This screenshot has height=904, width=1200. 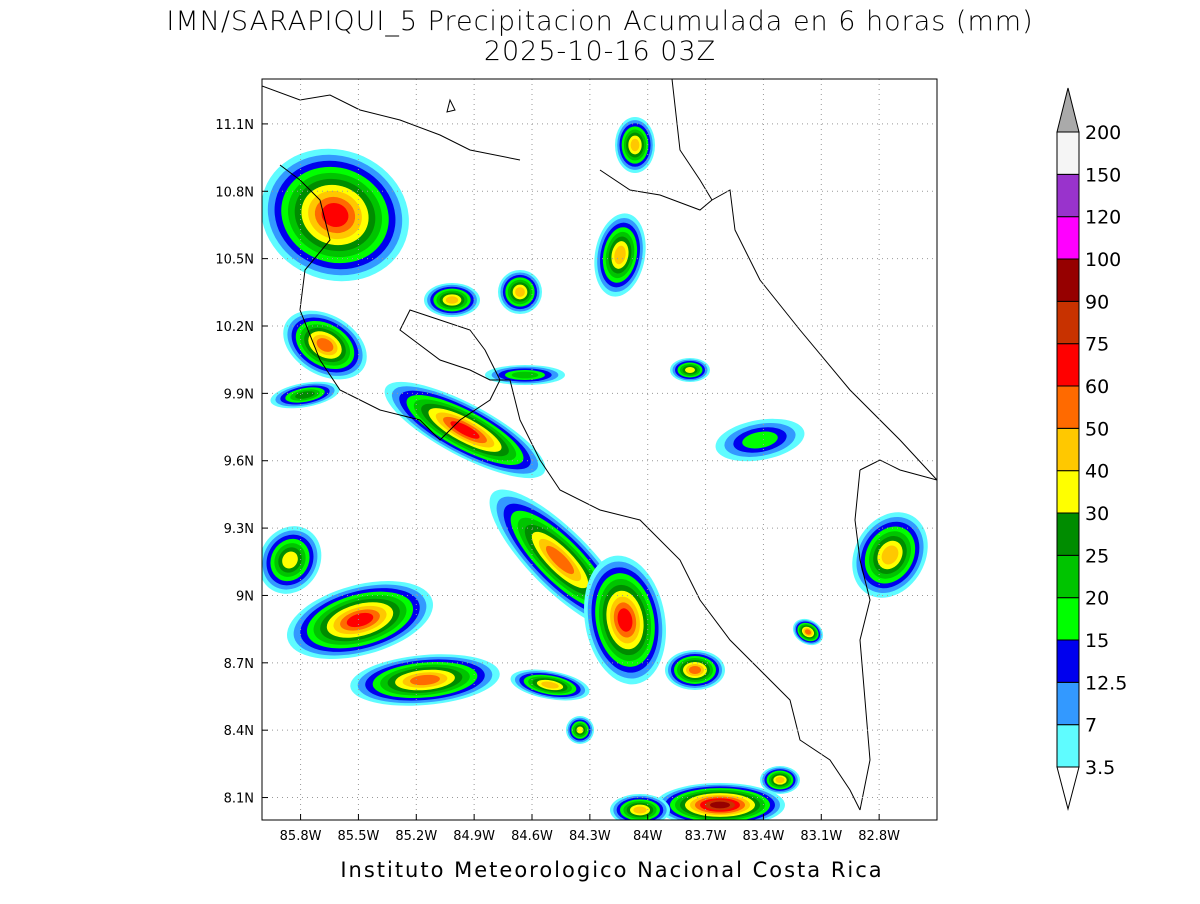 What do you see at coordinates (1097, 429) in the screenshot?
I see `colorbar-label: 50` at bounding box center [1097, 429].